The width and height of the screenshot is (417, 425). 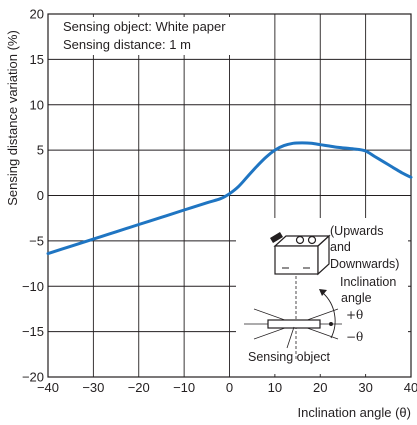 I want to click on sensing-object-label: Sensing object, so click(x=289, y=357).